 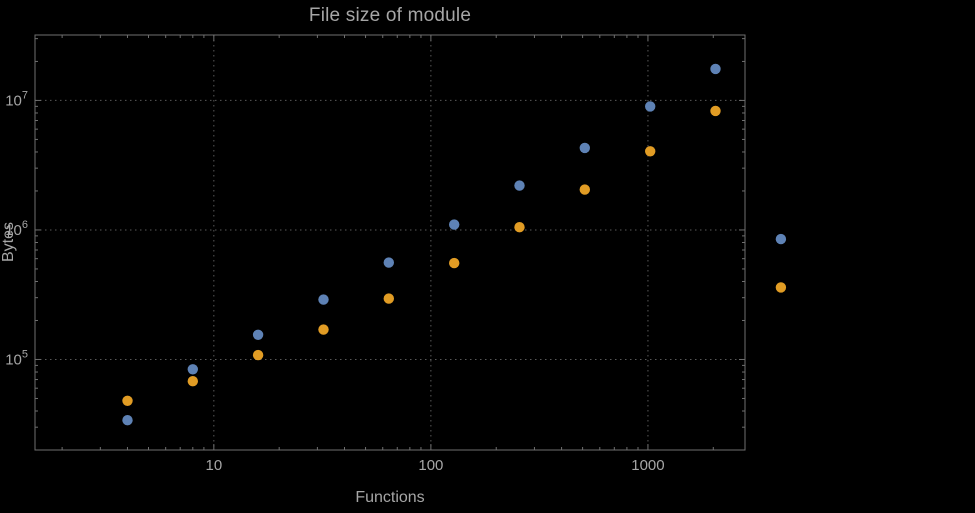 What do you see at coordinates (16, 99) in the screenshot?
I see `y-tick-label: 10⁷` at bounding box center [16, 99].